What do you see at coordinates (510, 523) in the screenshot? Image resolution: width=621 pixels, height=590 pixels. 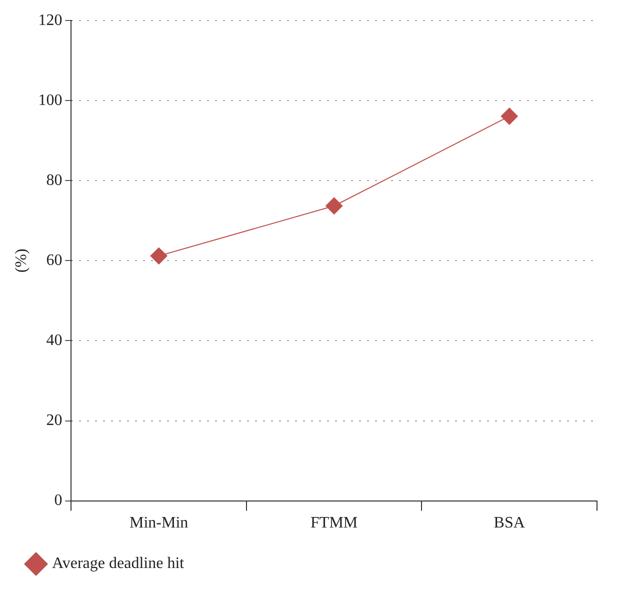 I see `x-tick-label: BSA` at bounding box center [510, 523].